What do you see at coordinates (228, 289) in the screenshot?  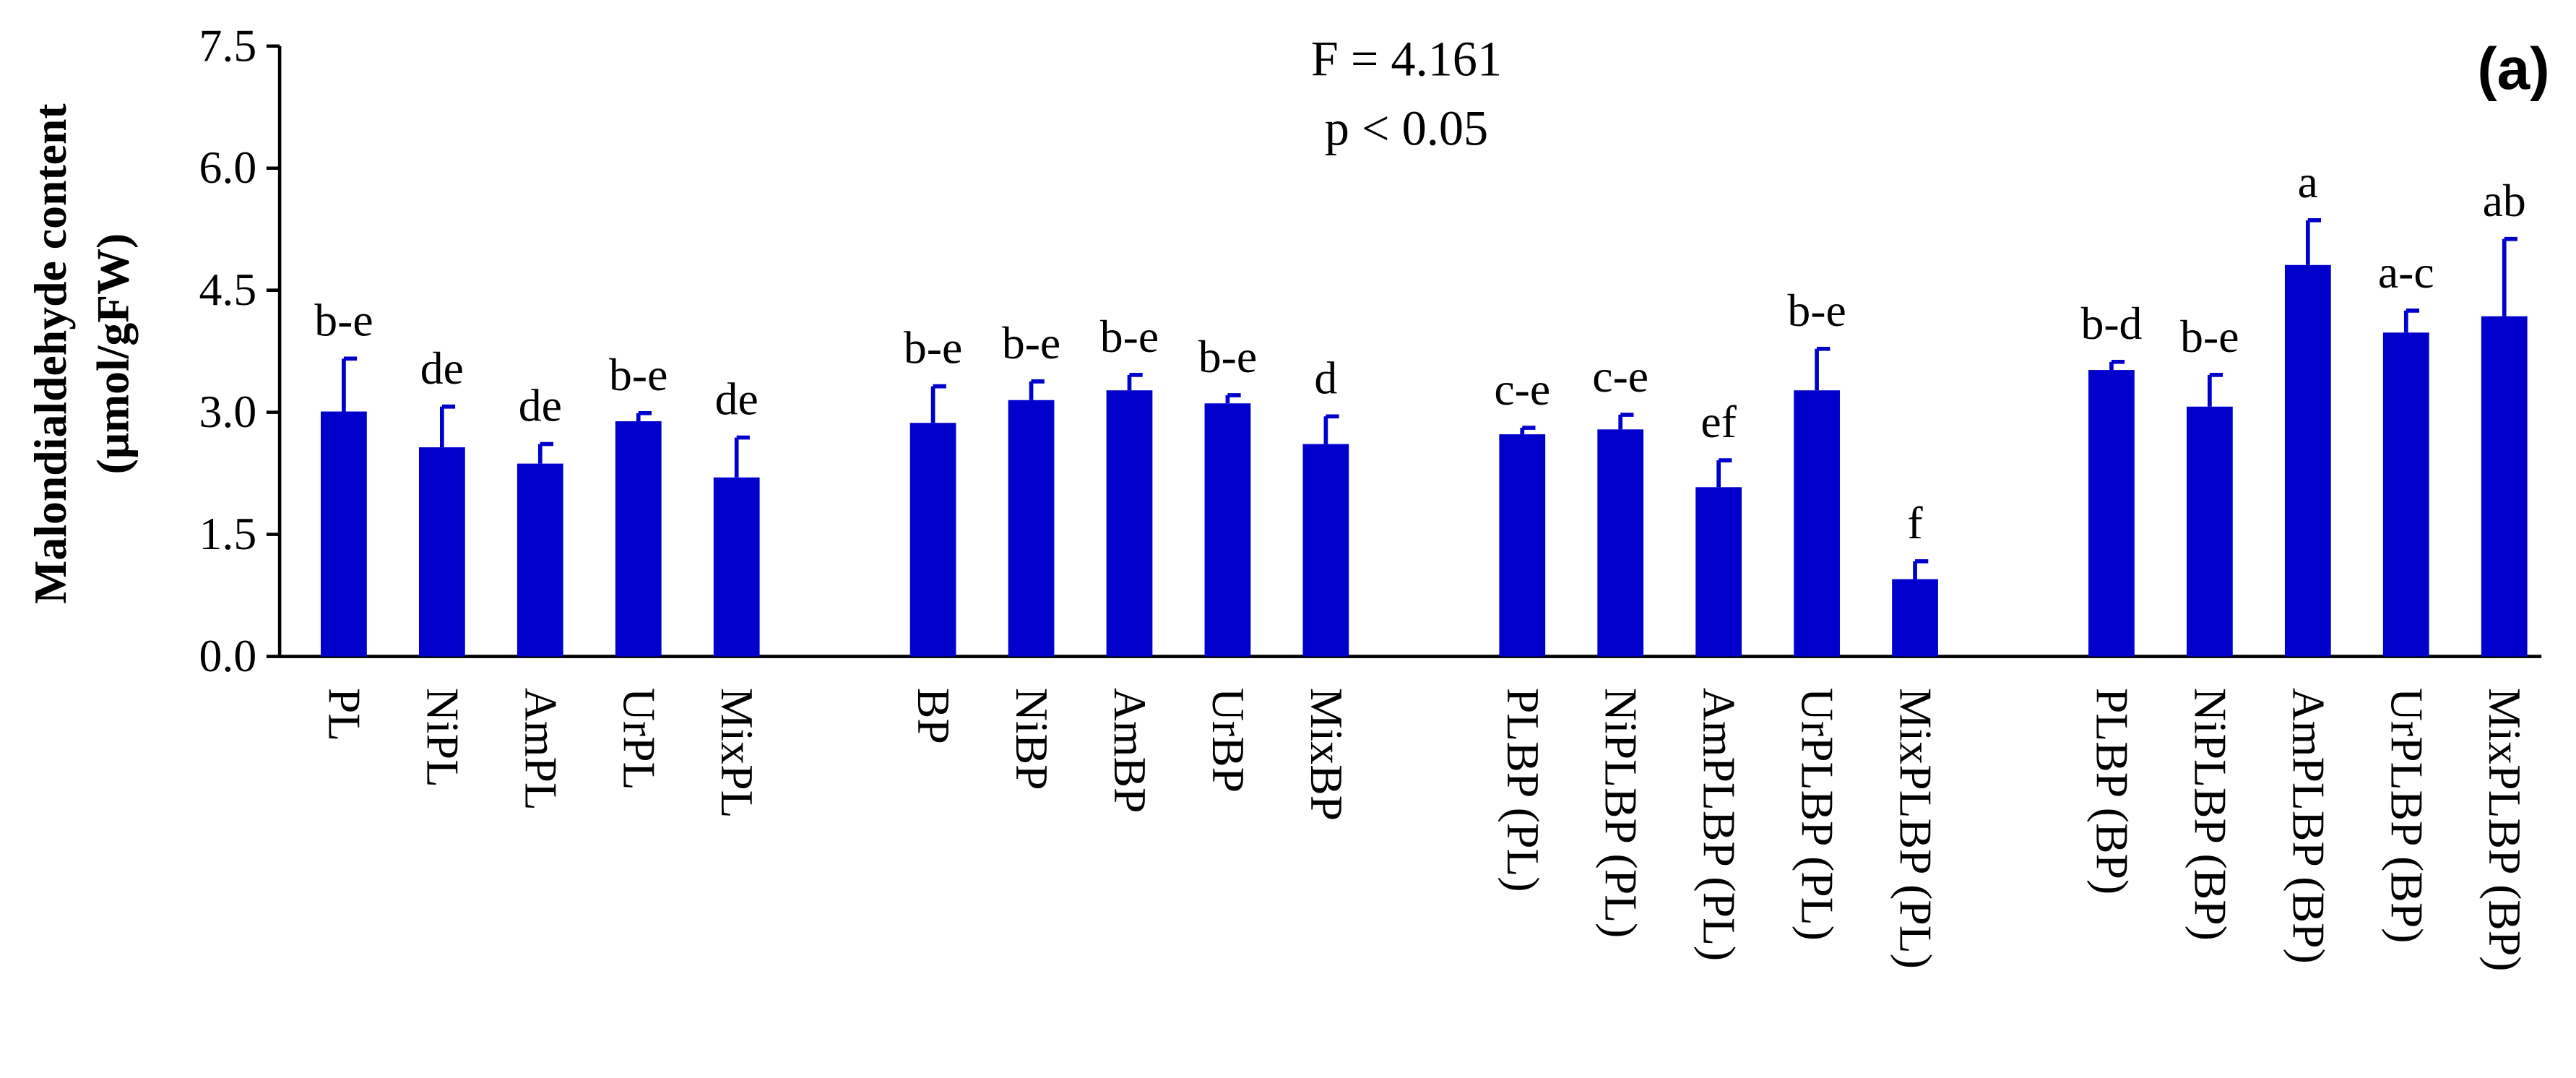 I see `y-tick-label: 4.5` at bounding box center [228, 289].